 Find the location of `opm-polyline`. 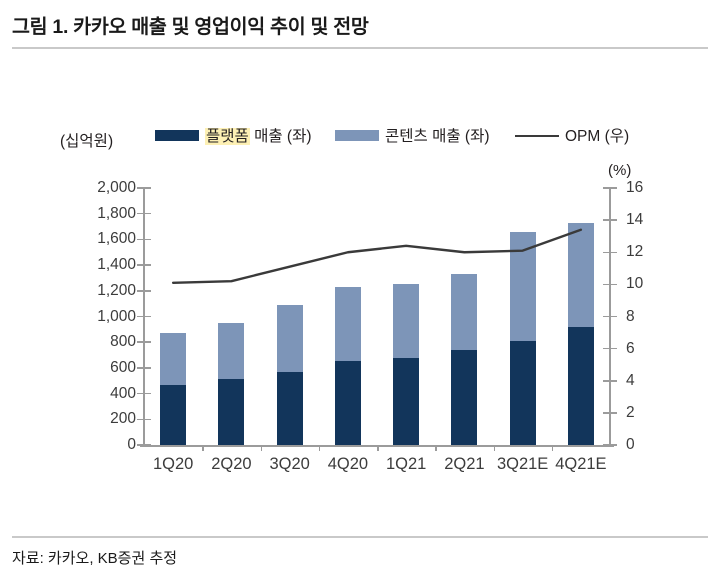

opm-polyline is located at coordinates (377, 256).